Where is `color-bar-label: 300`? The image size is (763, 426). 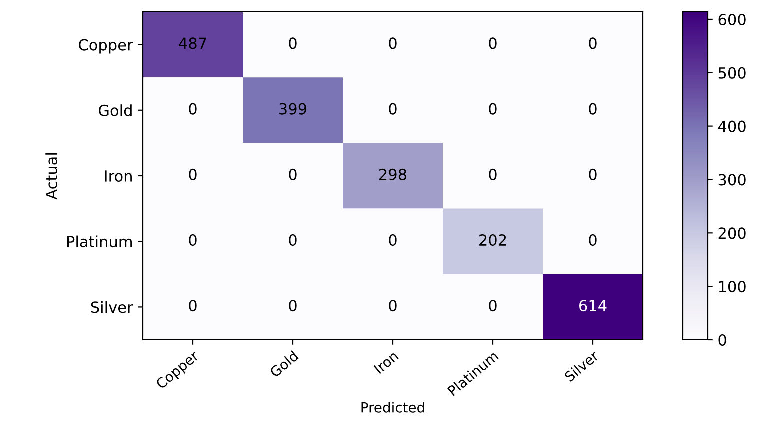
color-bar-label: 300 is located at coordinates (732, 180).